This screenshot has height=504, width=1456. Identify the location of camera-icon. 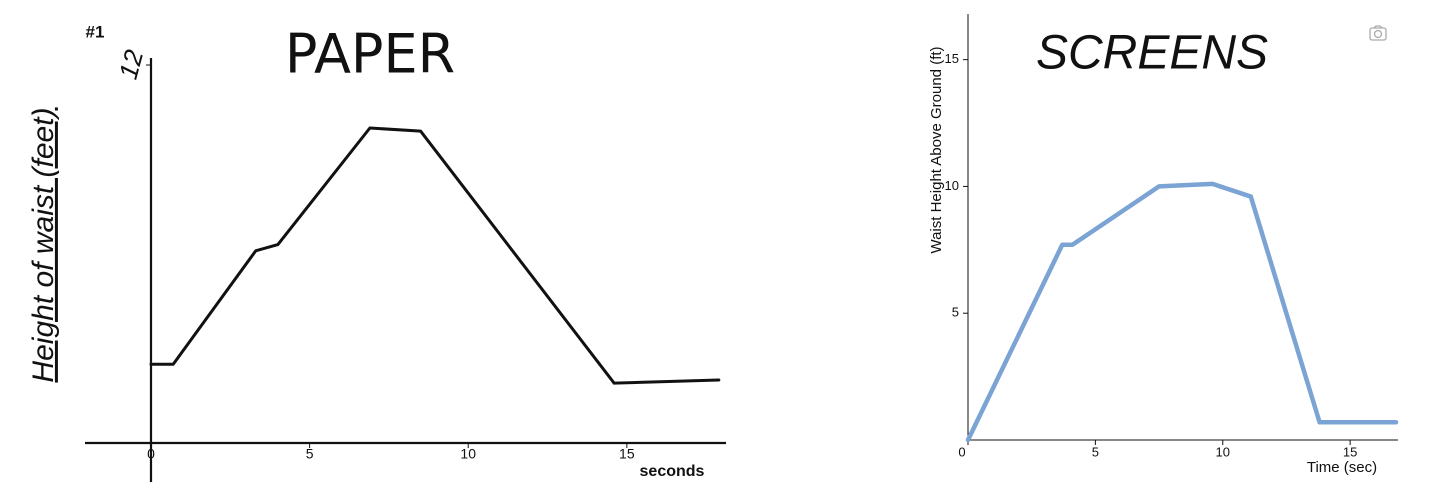
(1378, 33).